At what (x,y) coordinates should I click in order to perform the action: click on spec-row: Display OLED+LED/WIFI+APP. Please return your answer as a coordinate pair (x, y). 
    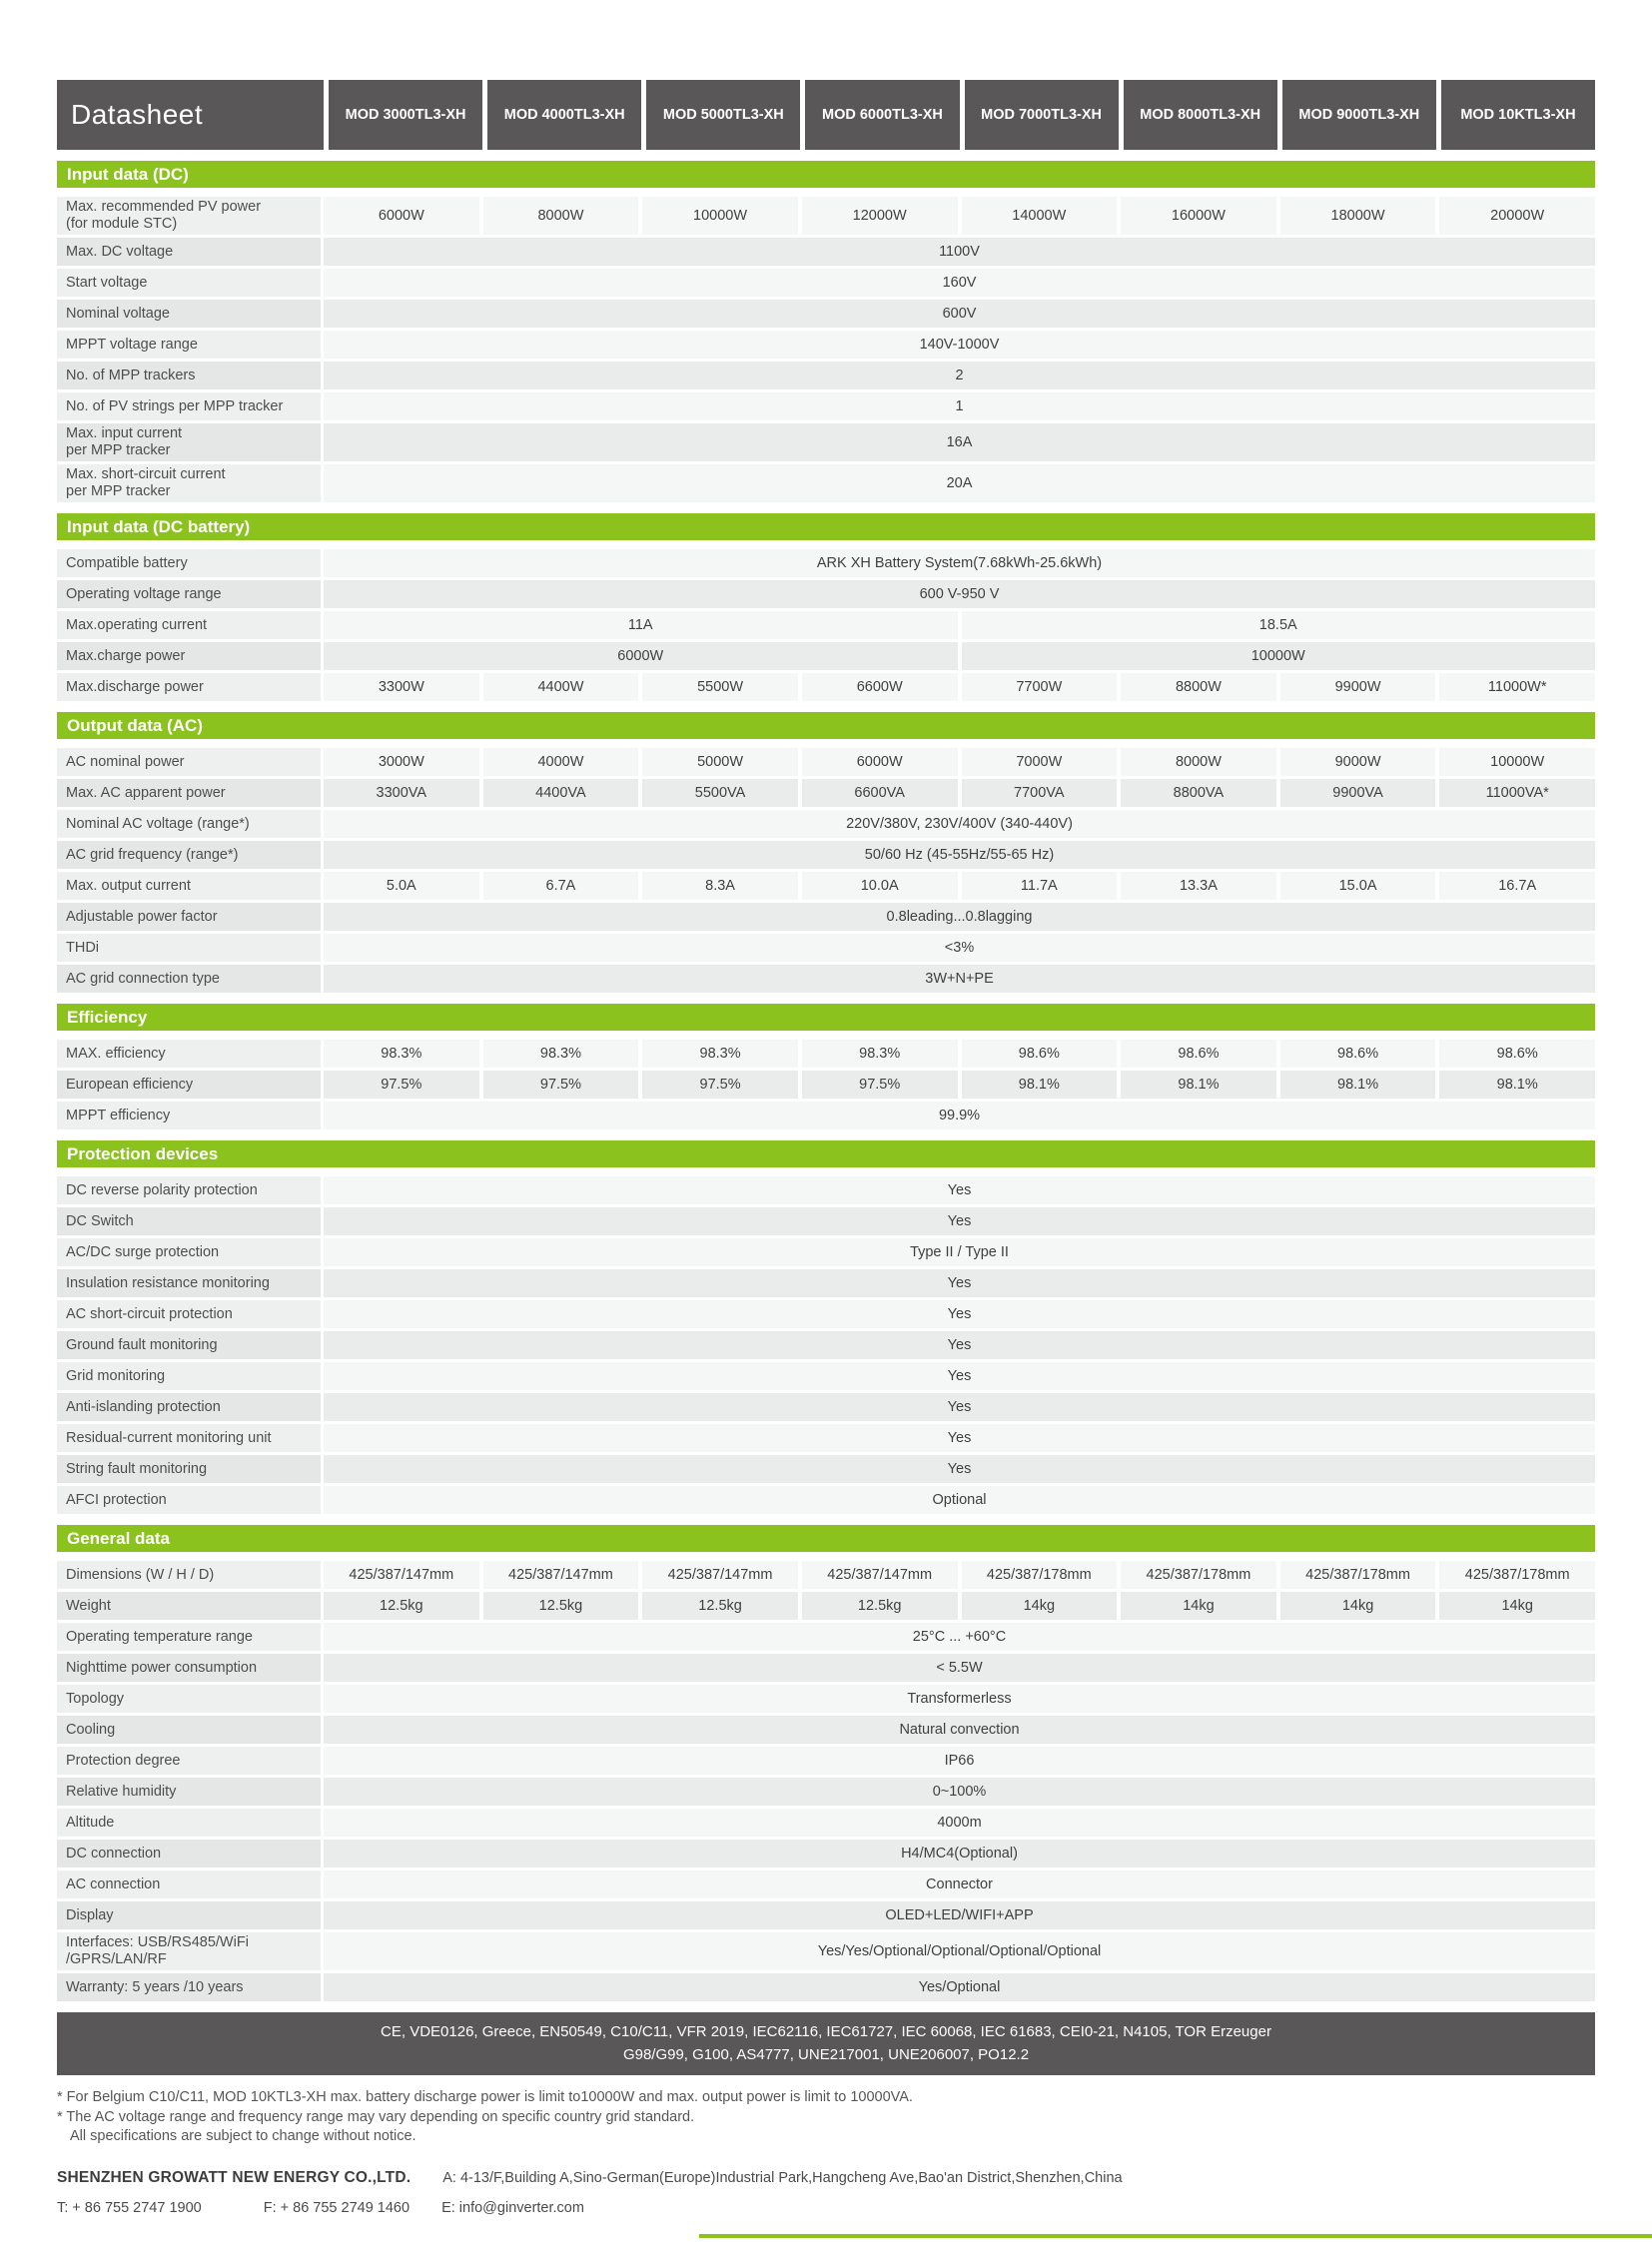
    Looking at the image, I should click on (826, 1915).